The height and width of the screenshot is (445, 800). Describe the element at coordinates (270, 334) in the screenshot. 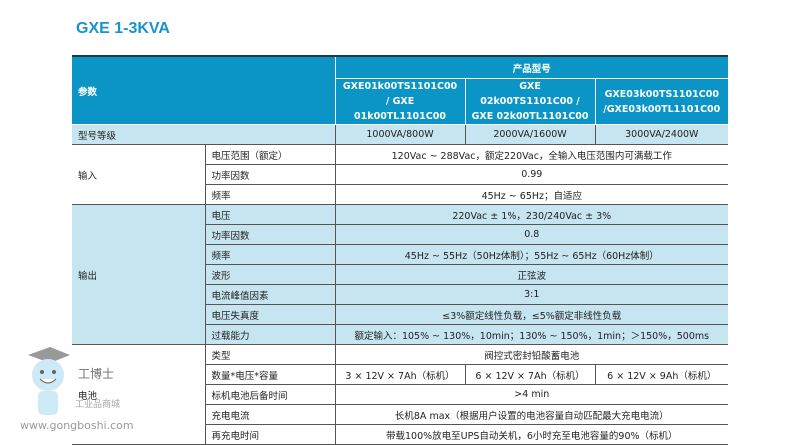

I see `row-key: 过载能力` at that location.